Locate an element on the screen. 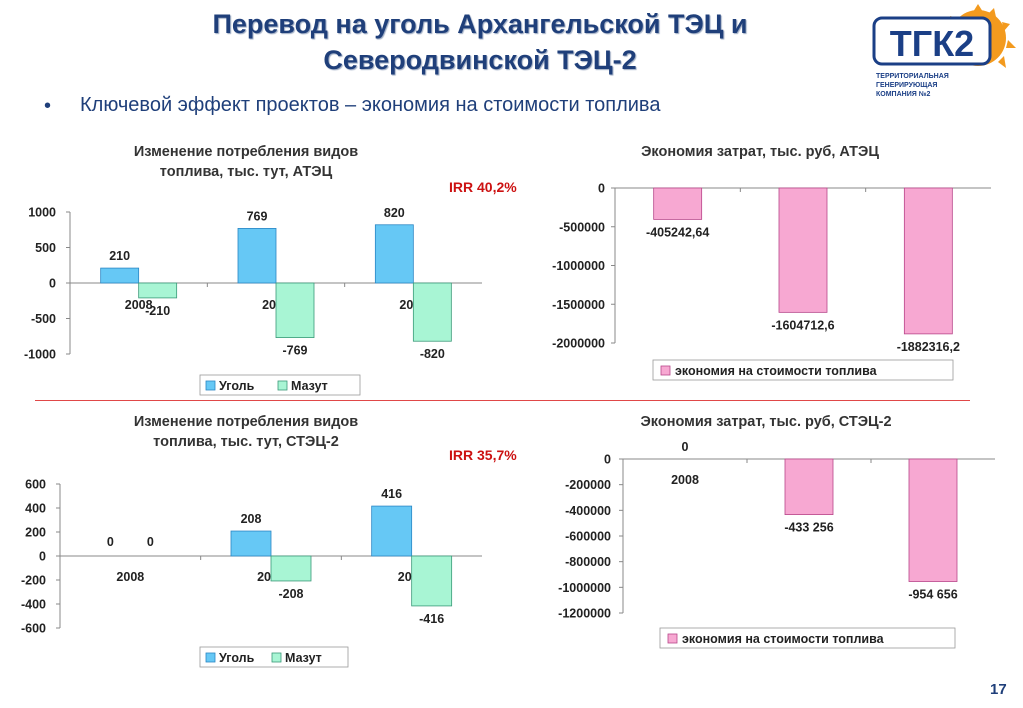 The image size is (1023, 708). y-tick-label: -2000000 is located at coordinates (578, 344).